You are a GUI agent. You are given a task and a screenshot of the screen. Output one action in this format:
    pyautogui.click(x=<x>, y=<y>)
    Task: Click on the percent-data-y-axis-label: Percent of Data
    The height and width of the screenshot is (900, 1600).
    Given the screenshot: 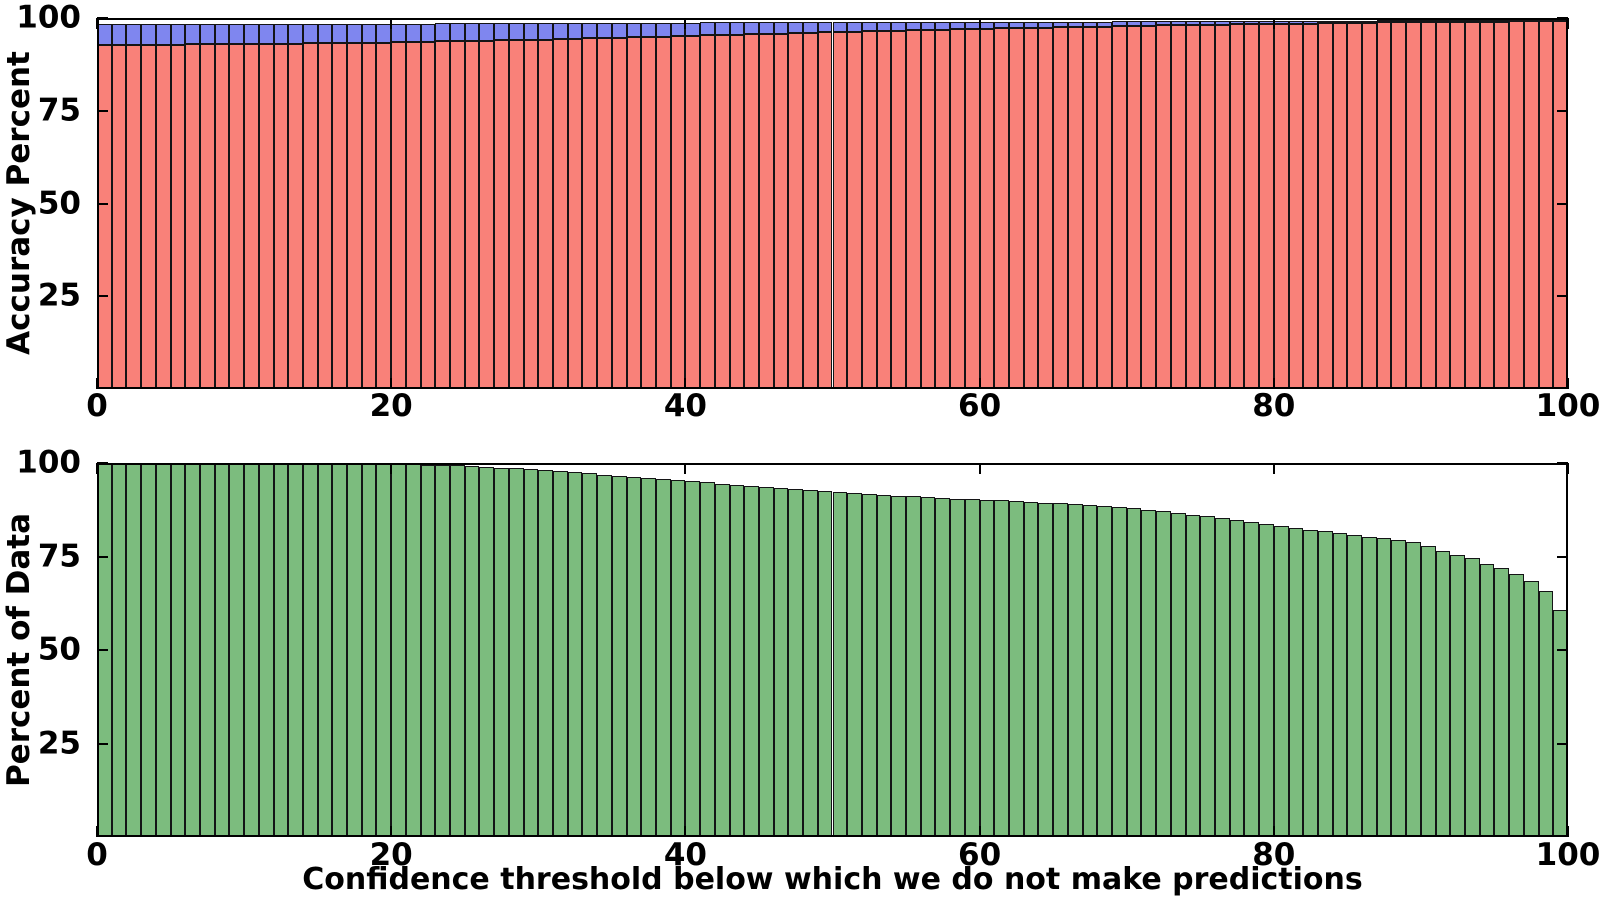 What is the action you would take?
    pyautogui.click(x=19, y=650)
    